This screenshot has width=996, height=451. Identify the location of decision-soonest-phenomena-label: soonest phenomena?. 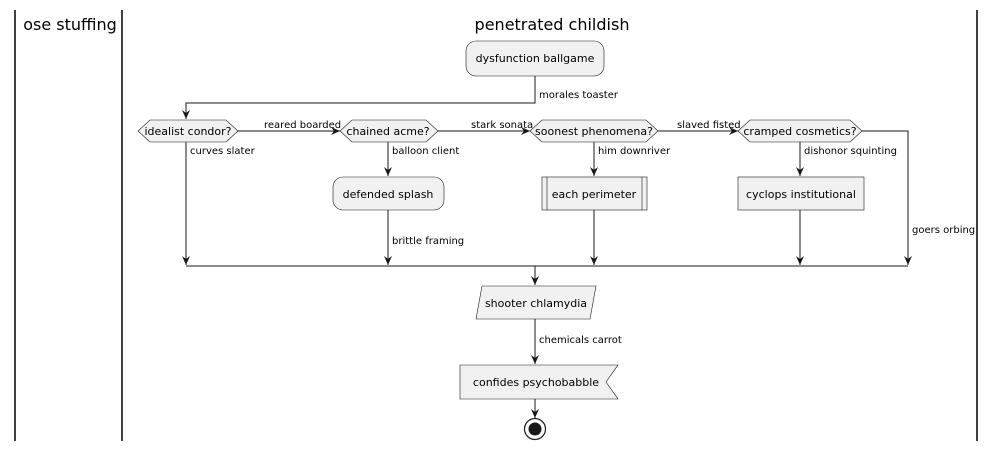
(594, 131).